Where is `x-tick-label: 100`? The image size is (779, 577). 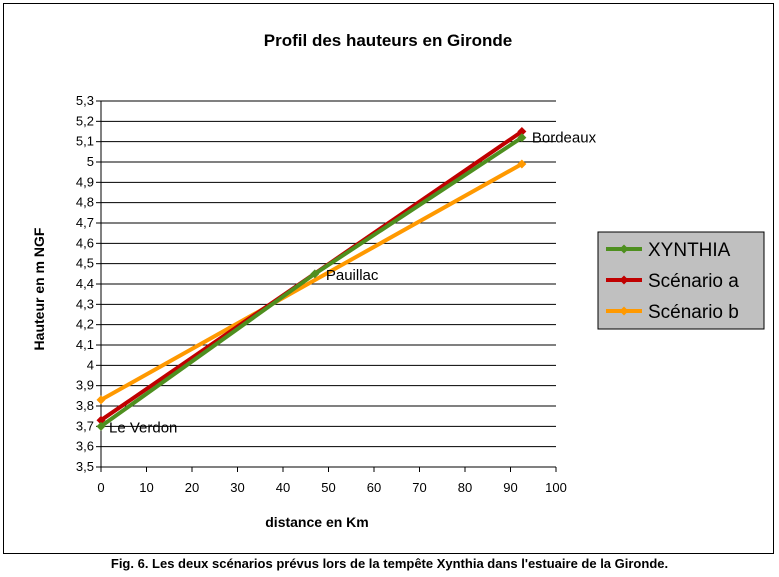
x-tick-label: 100 is located at coordinates (556, 487).